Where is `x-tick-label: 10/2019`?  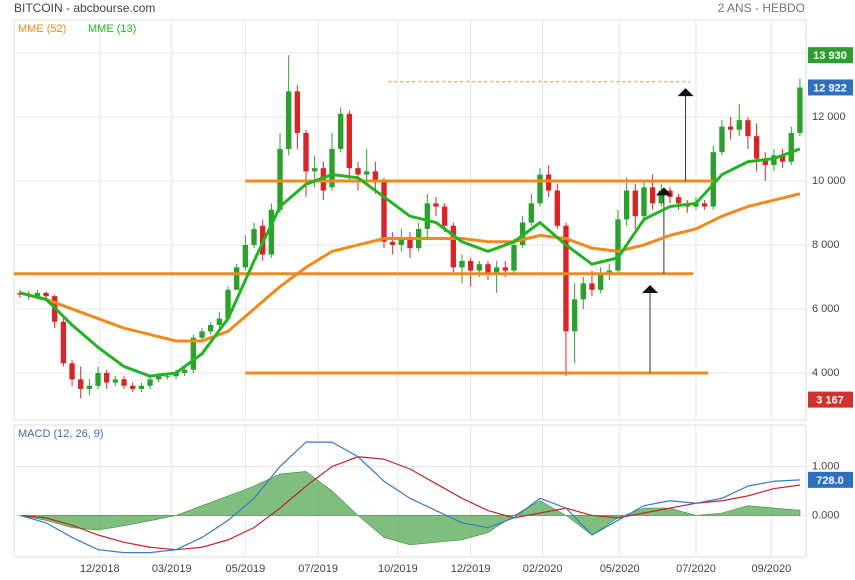
x-tick-label: 10/2019 is located at coordinates (398, 569).